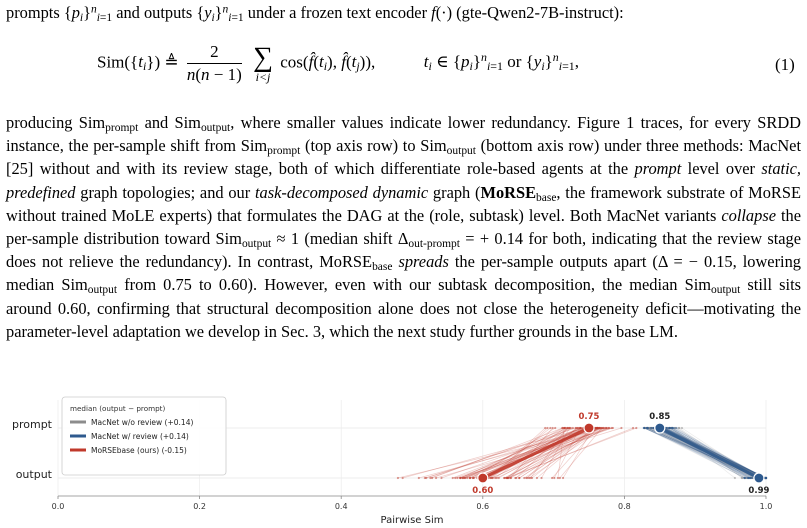 This screenshot has height=528, width=807. Describe the element at coordinates (214, 63) in the screenshot. I see `equation-fraction: 2 n(n − 1)` at that location.